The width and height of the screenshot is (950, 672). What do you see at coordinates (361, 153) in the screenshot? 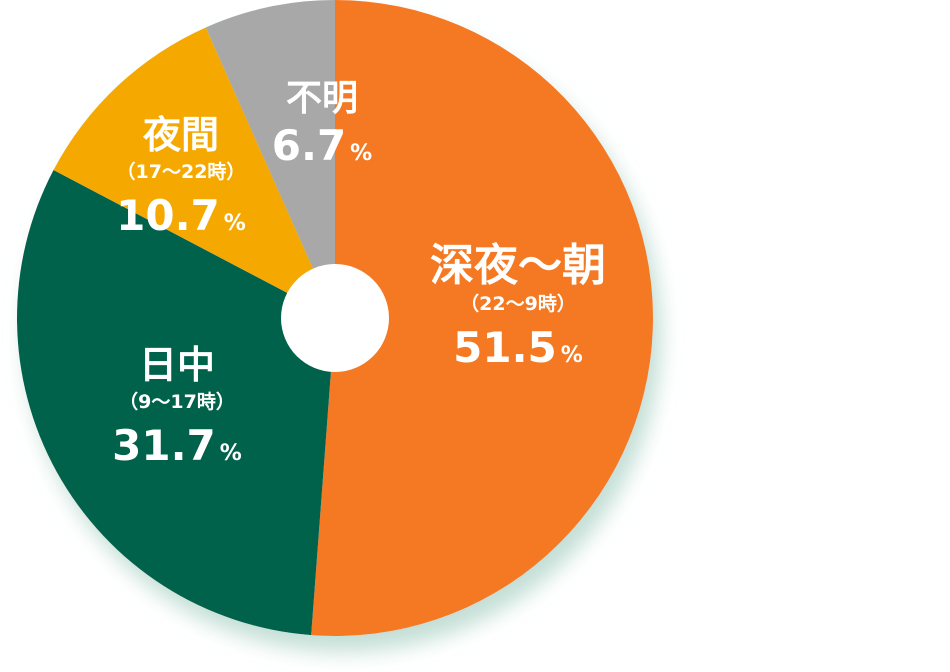
I see `slice-3-value-unit: %` at bounding box center [361, 153].